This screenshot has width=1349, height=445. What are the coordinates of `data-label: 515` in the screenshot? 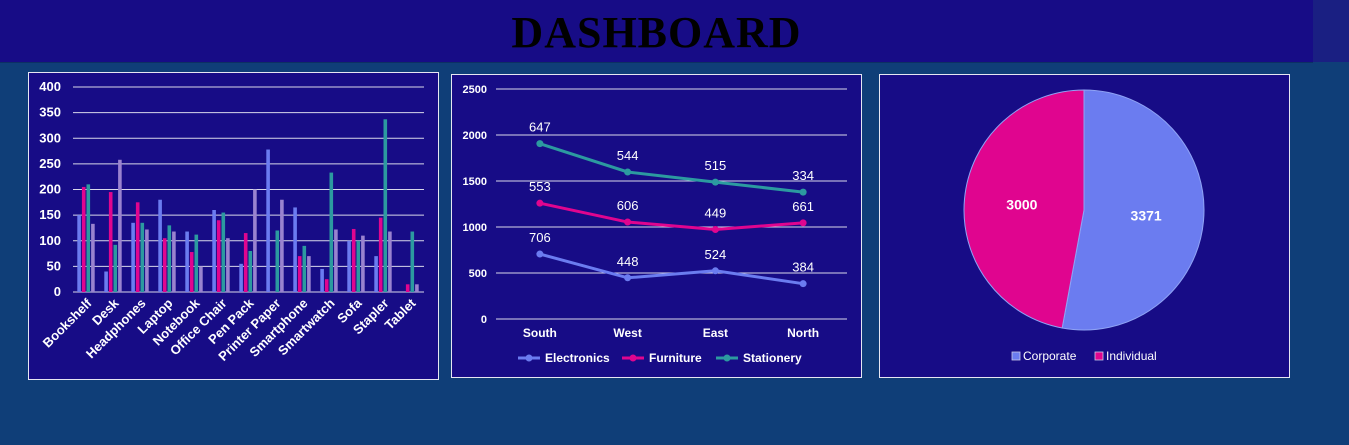 It's located at (716, 165).